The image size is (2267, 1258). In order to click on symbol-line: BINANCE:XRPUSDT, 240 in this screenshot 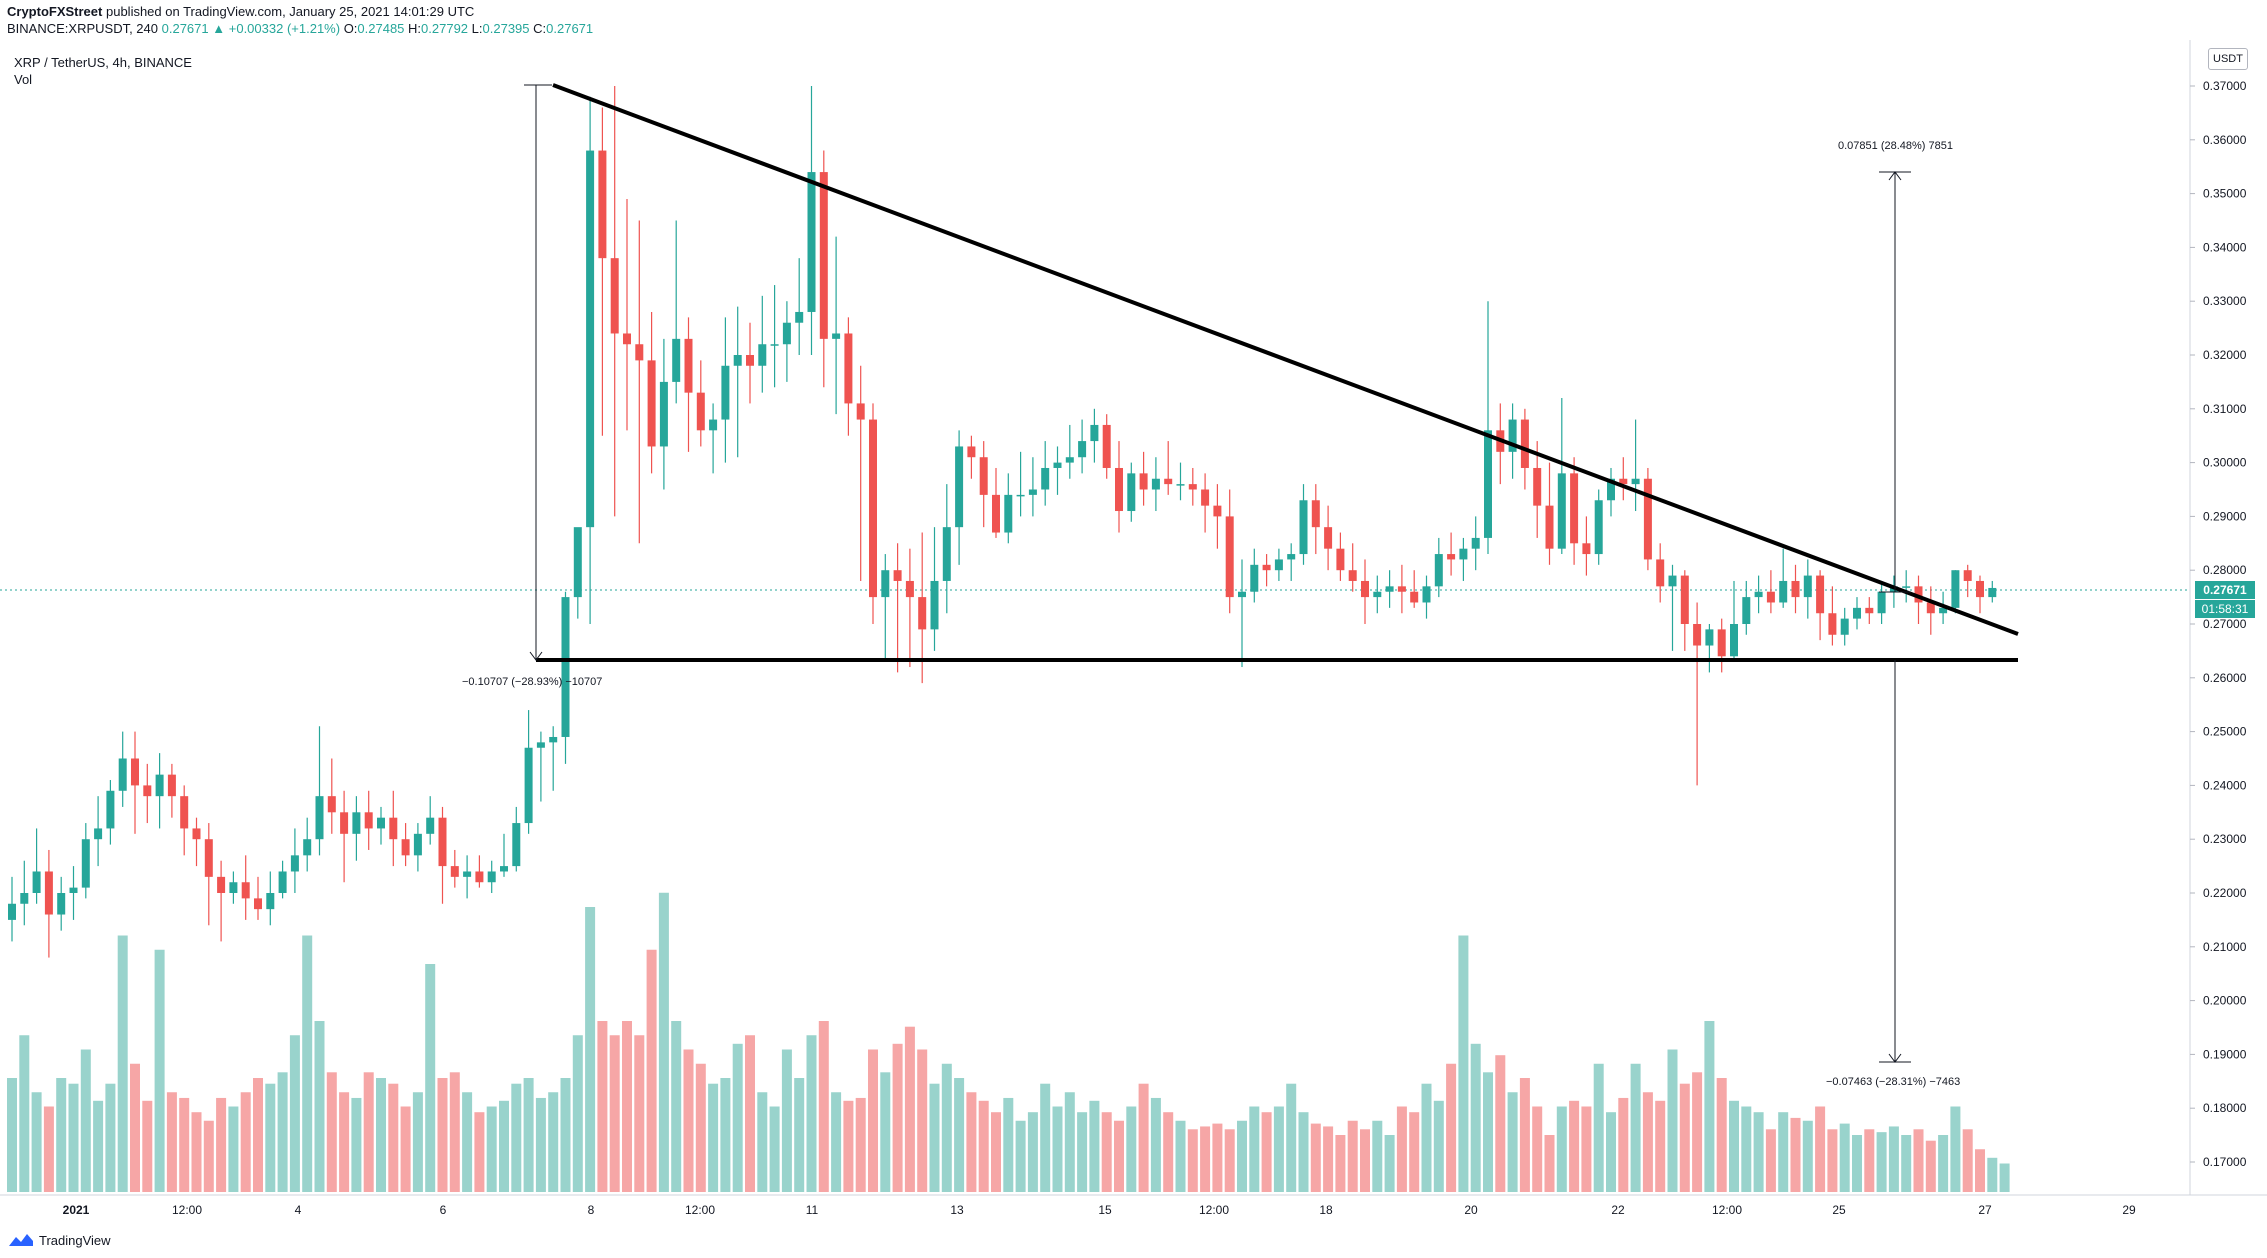, I will do `click(82, 28)`.